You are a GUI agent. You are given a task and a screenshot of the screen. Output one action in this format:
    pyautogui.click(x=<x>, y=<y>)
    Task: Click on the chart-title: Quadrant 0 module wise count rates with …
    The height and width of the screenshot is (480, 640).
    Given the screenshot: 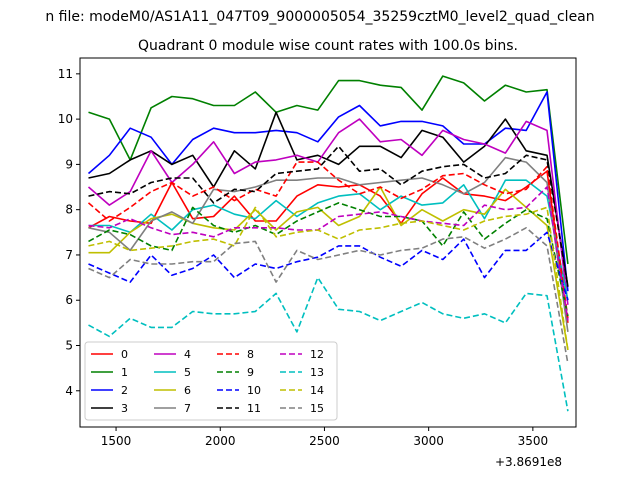 What is the action you would take?
    pyautogui.click(x=328, y=46)
    